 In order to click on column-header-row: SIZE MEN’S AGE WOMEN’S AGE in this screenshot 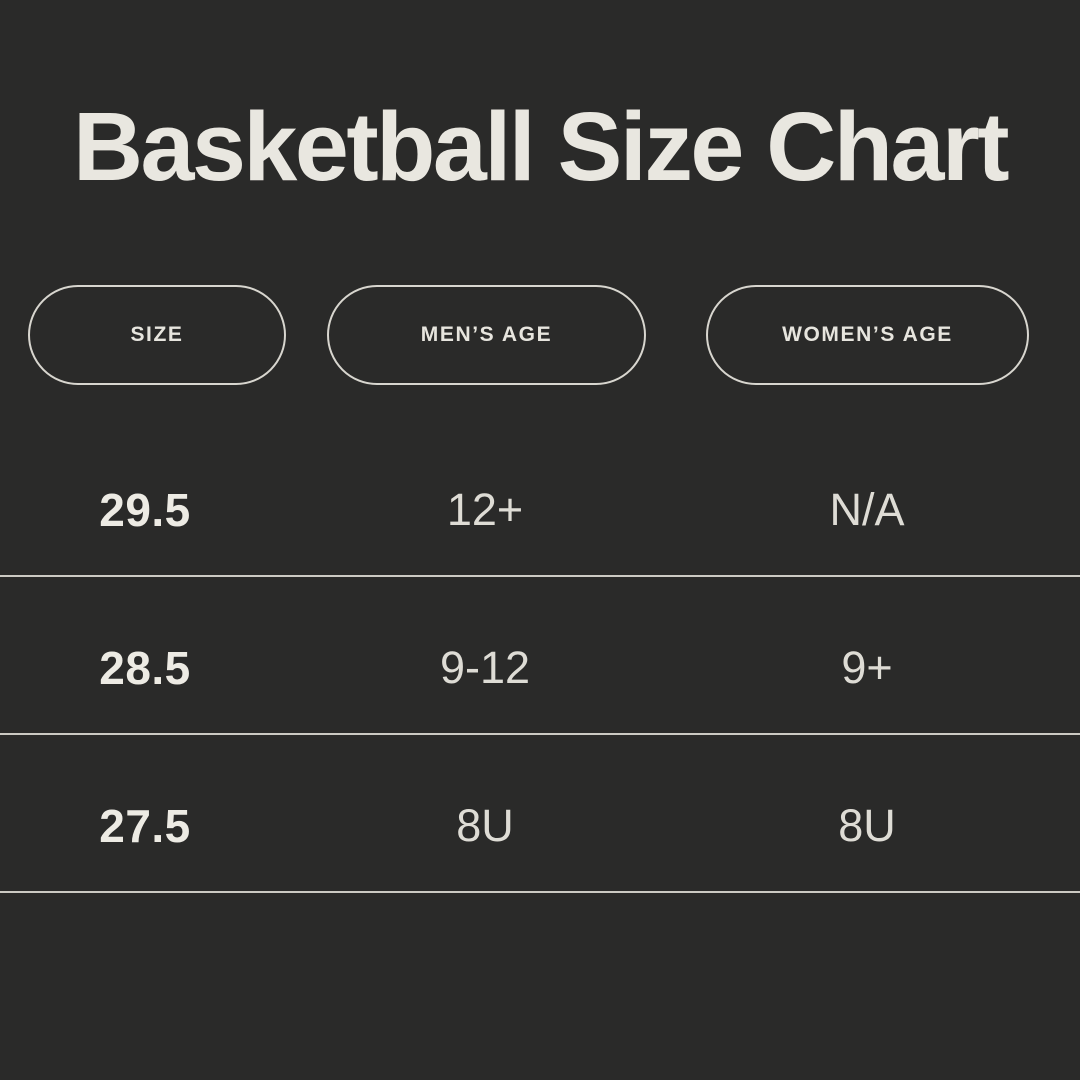, I will do `click(540, 335)`.